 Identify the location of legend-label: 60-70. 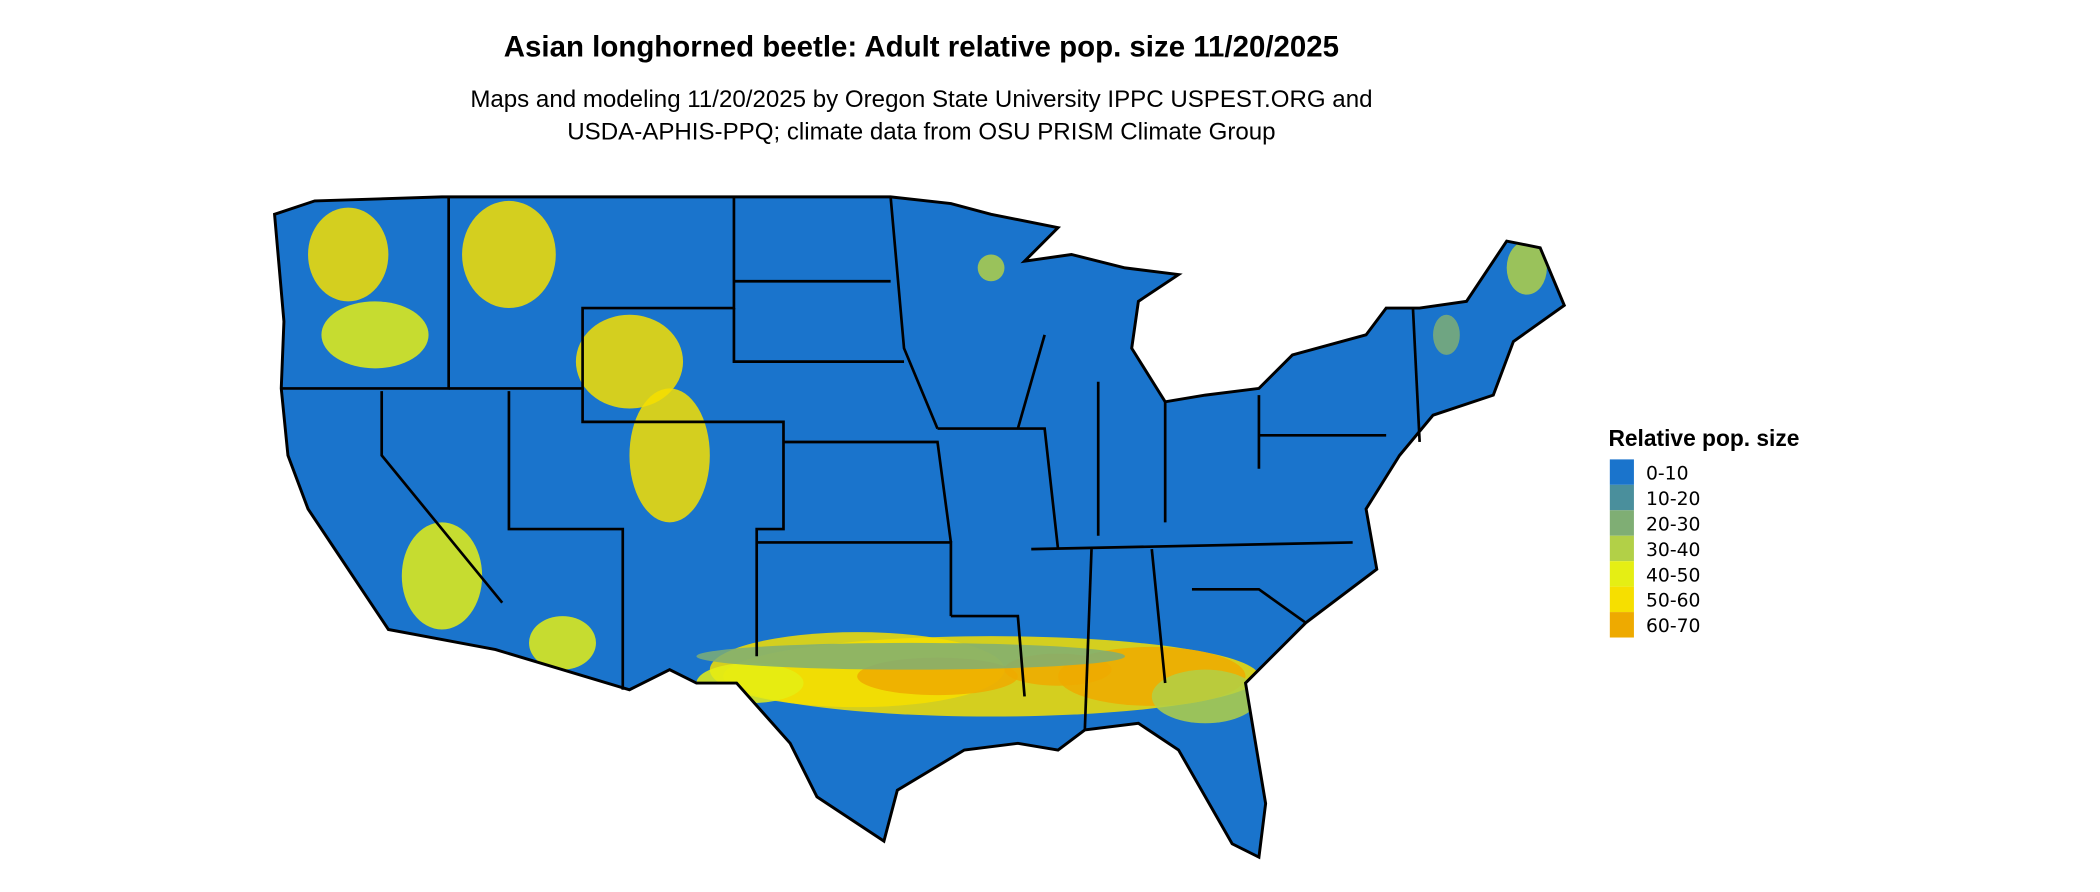
(1673, 626).